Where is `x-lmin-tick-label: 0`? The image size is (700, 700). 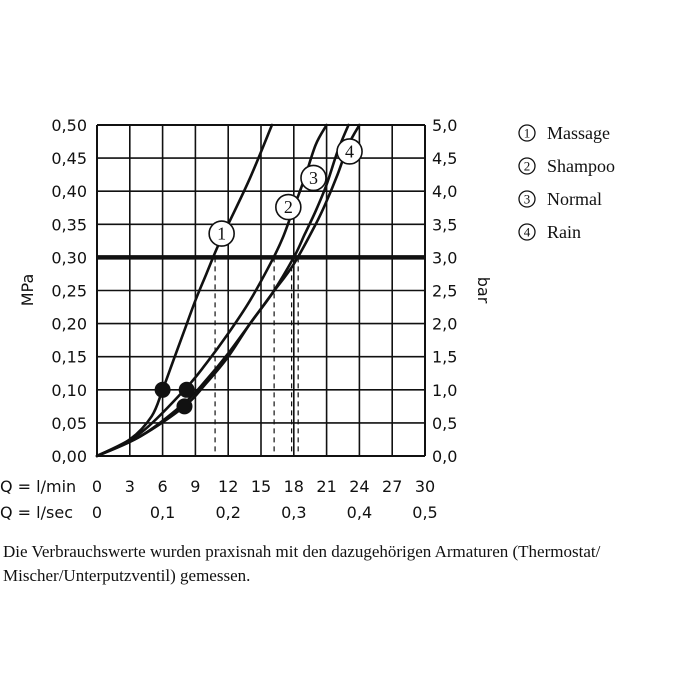
x-lmin-tick-label: 0 is located at coordinates (97, 486).